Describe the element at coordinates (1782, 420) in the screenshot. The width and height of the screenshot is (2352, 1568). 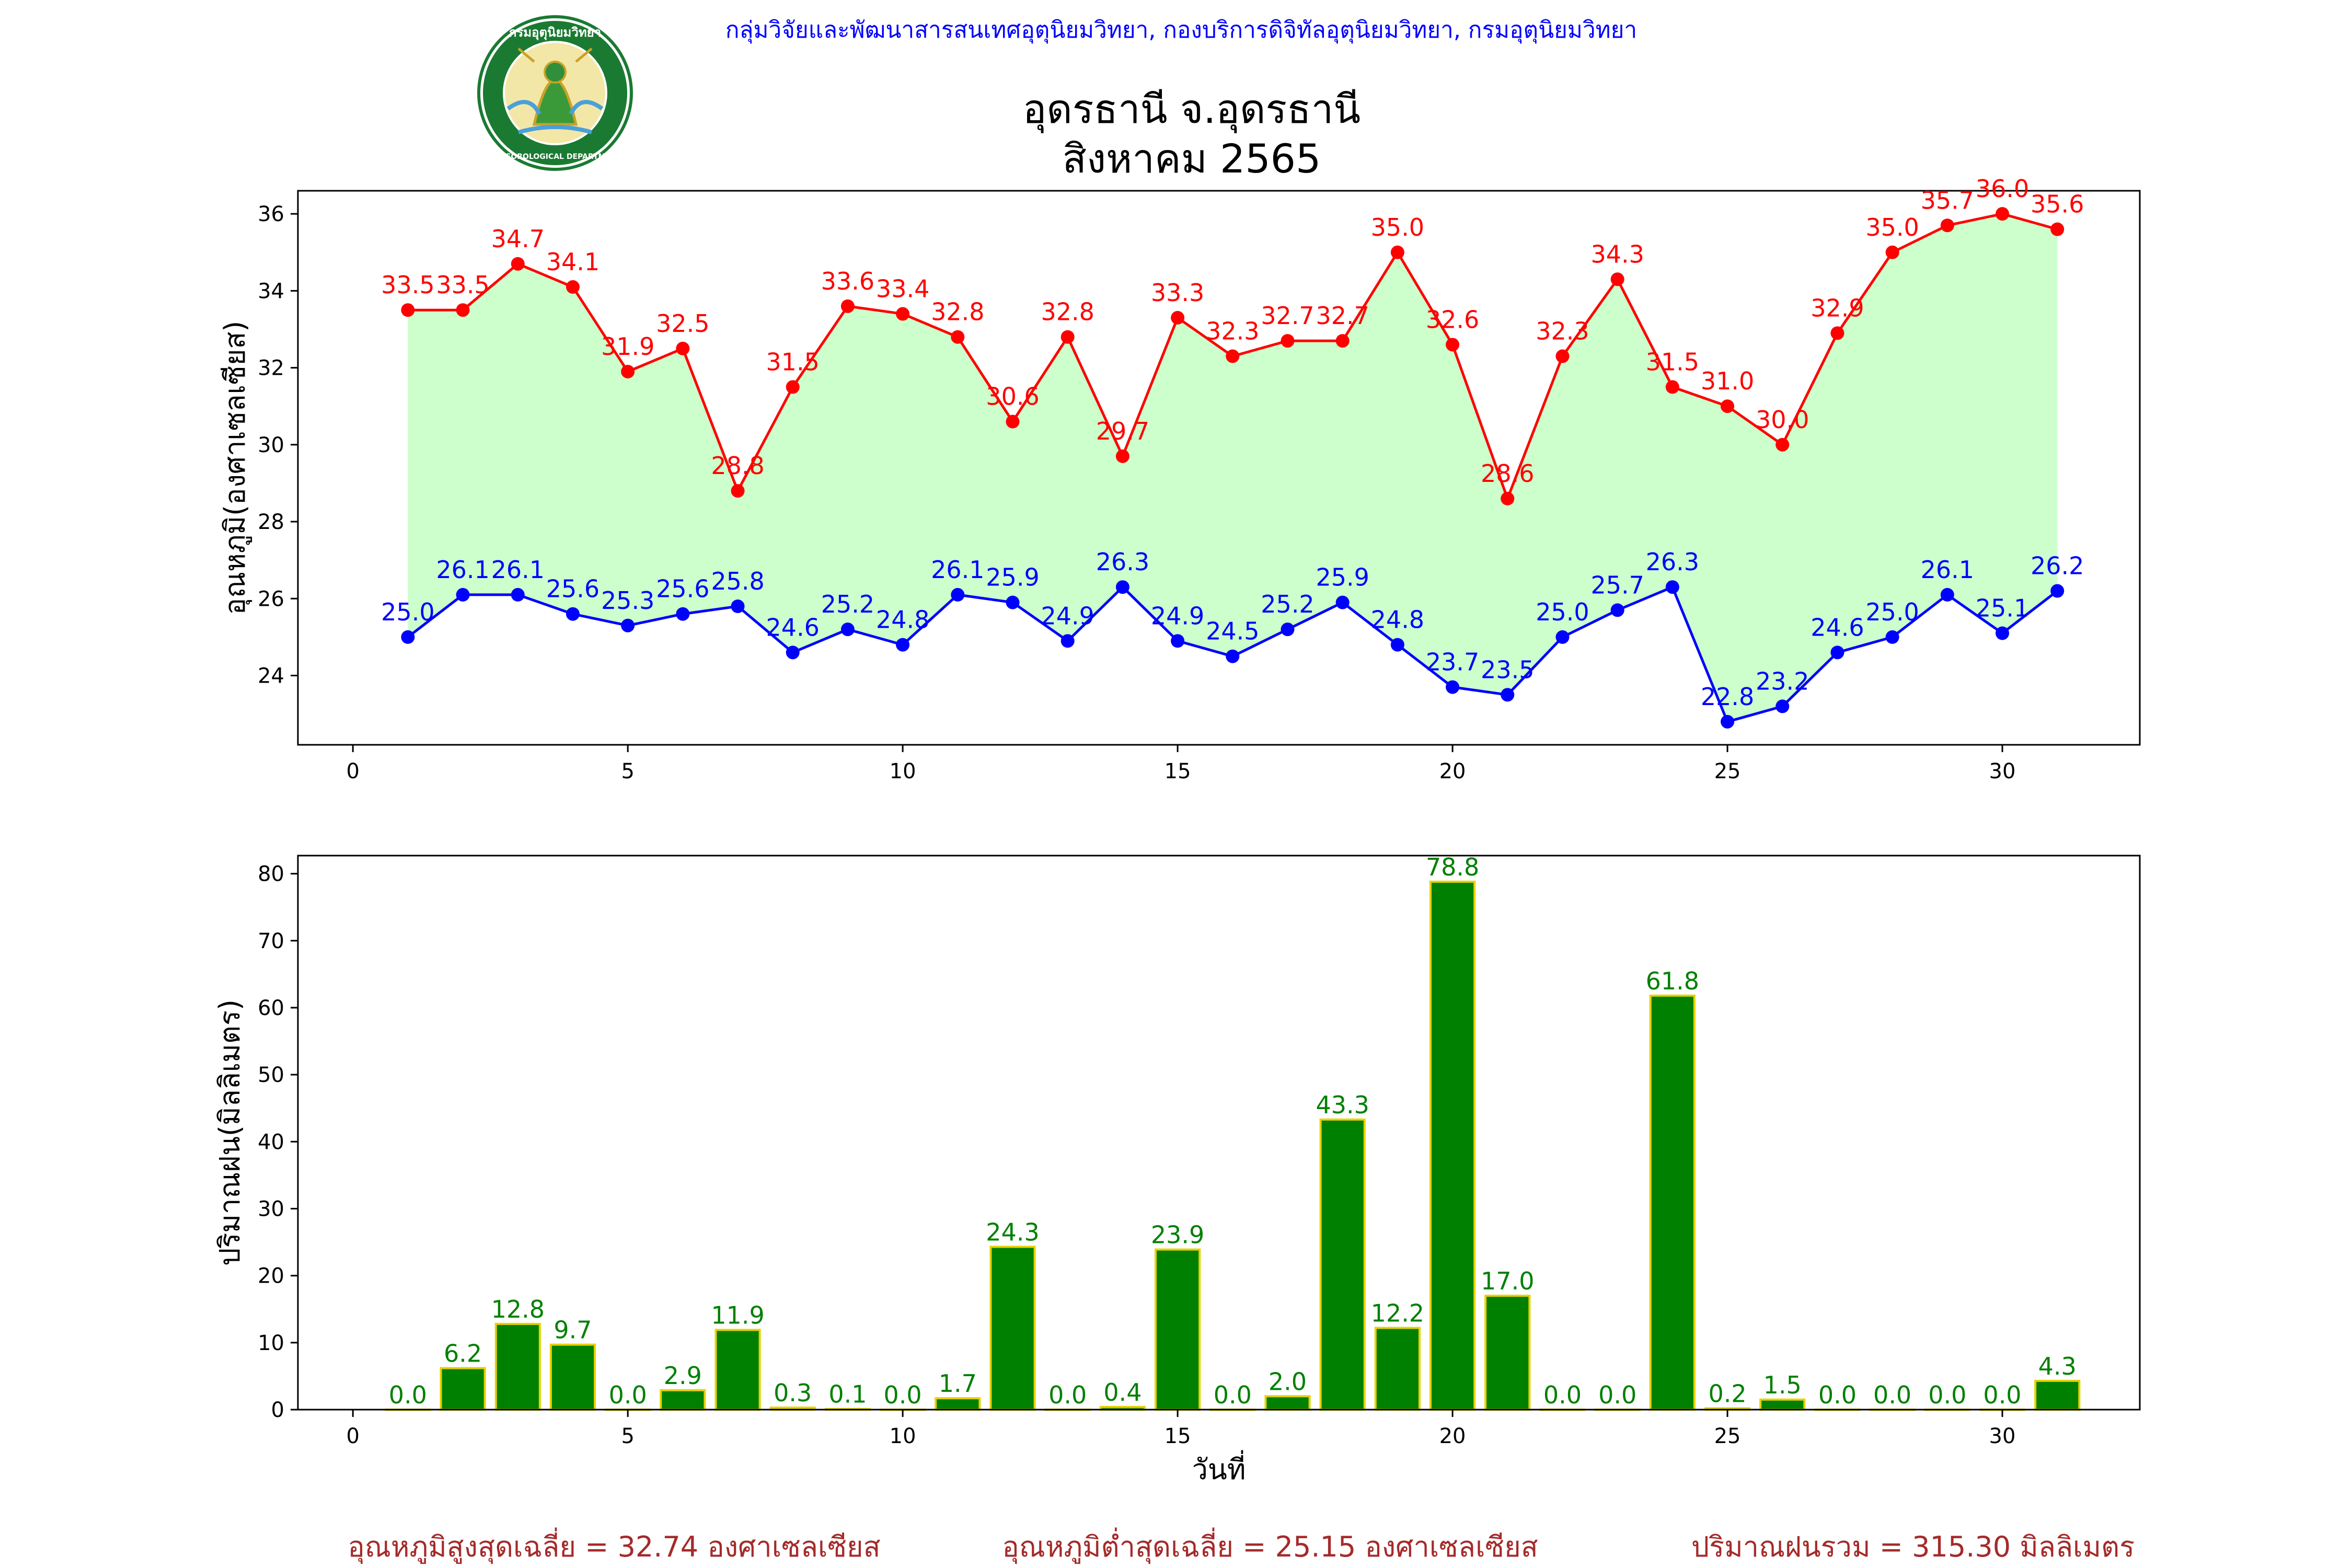
I see `temp-max-label: 30.0` at that location.